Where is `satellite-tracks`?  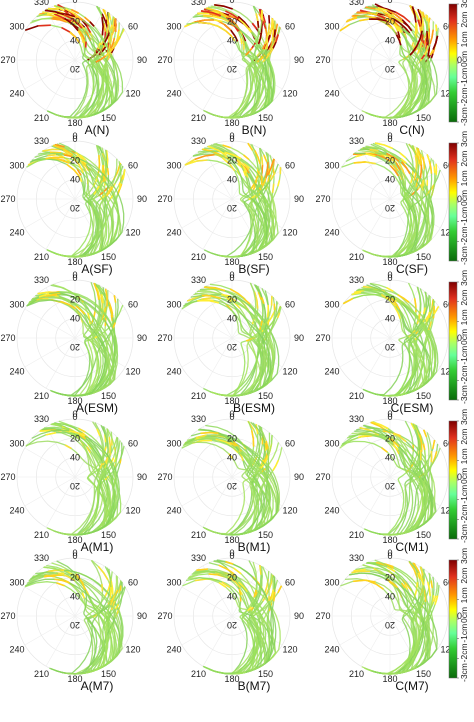 satellite-tracks is located at coordinates (232, 617).